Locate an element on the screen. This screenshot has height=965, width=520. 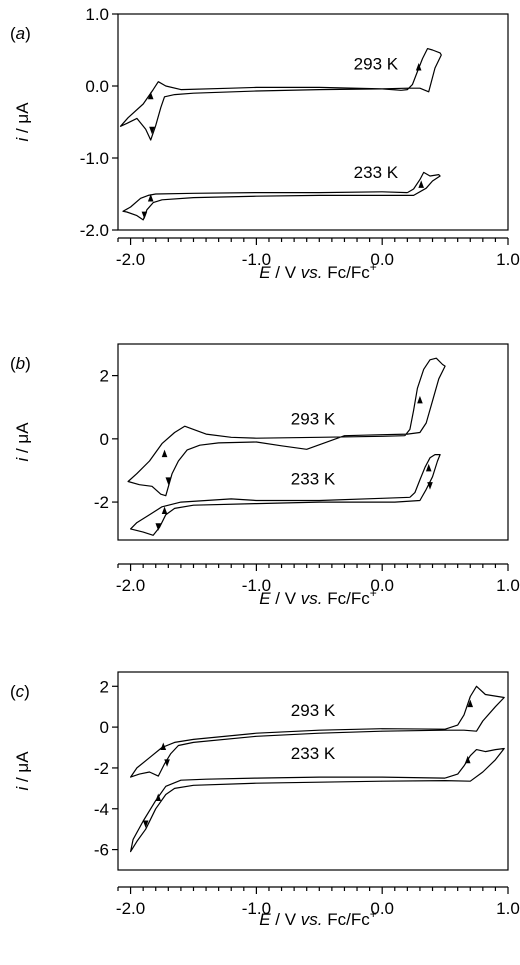
y-tick-label: -6 is located at coordinates (101, 850).